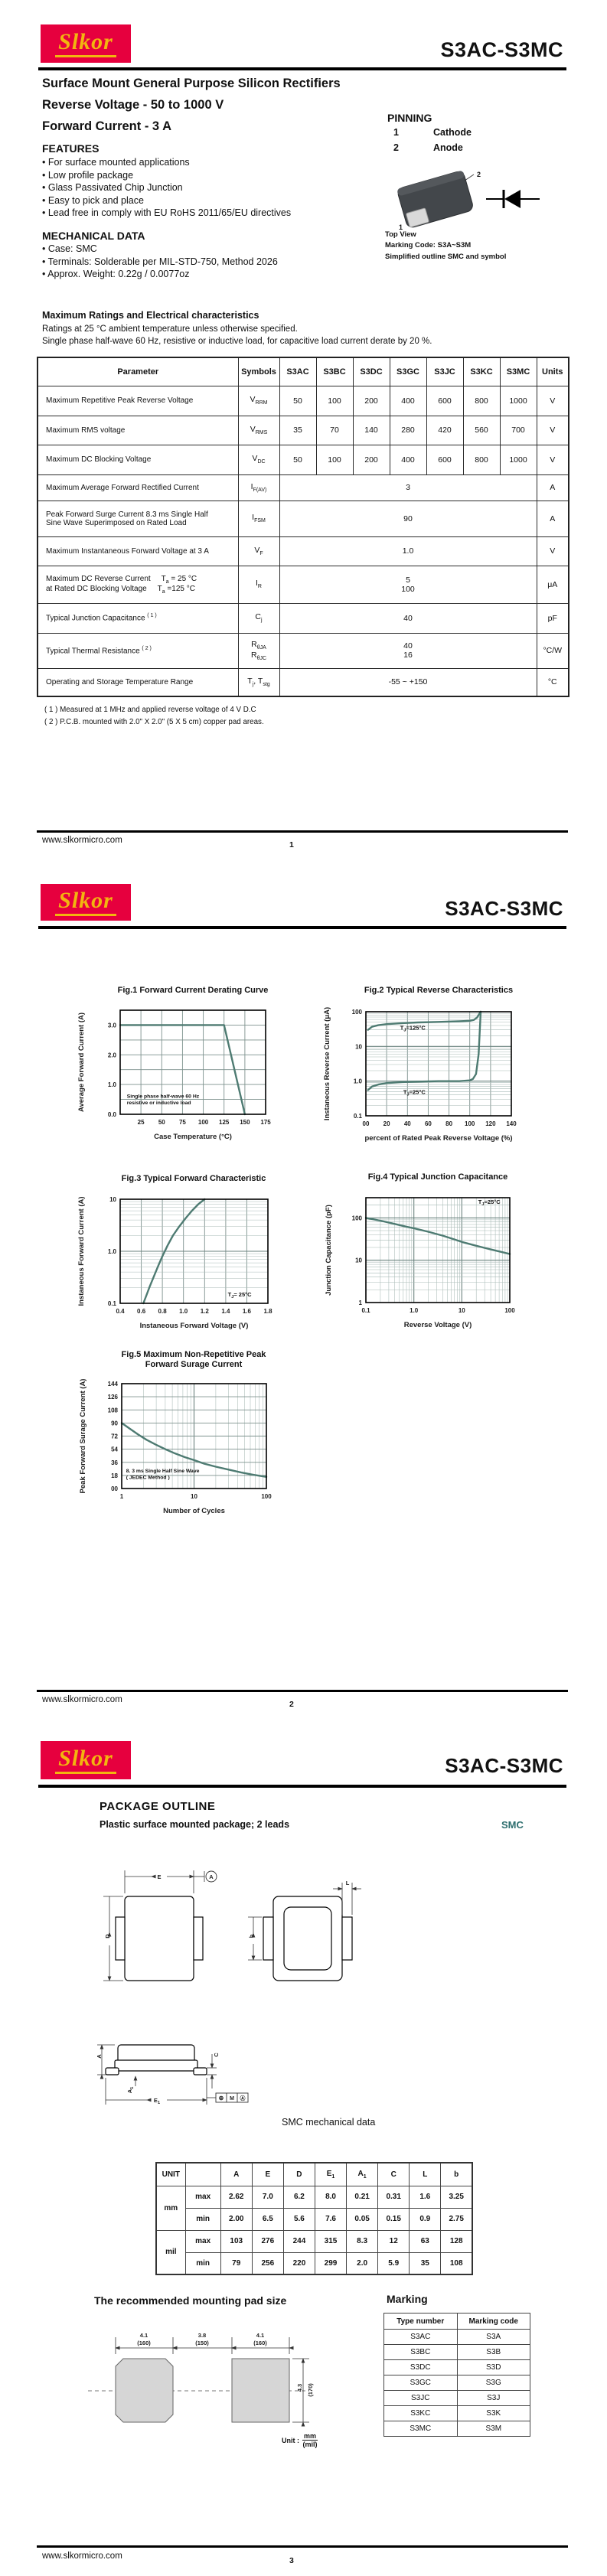 This screenshot has height=2576, width=607. Describe the element at coordinates (401, 227) in the screenshot. I see `pin1-label: 1` at that location.